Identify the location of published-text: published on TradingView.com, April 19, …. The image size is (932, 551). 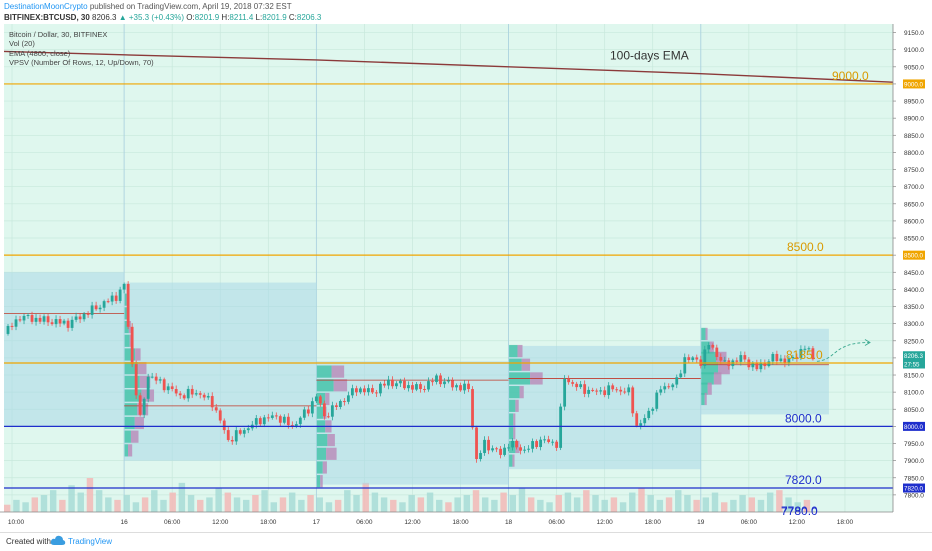
(190, 6).